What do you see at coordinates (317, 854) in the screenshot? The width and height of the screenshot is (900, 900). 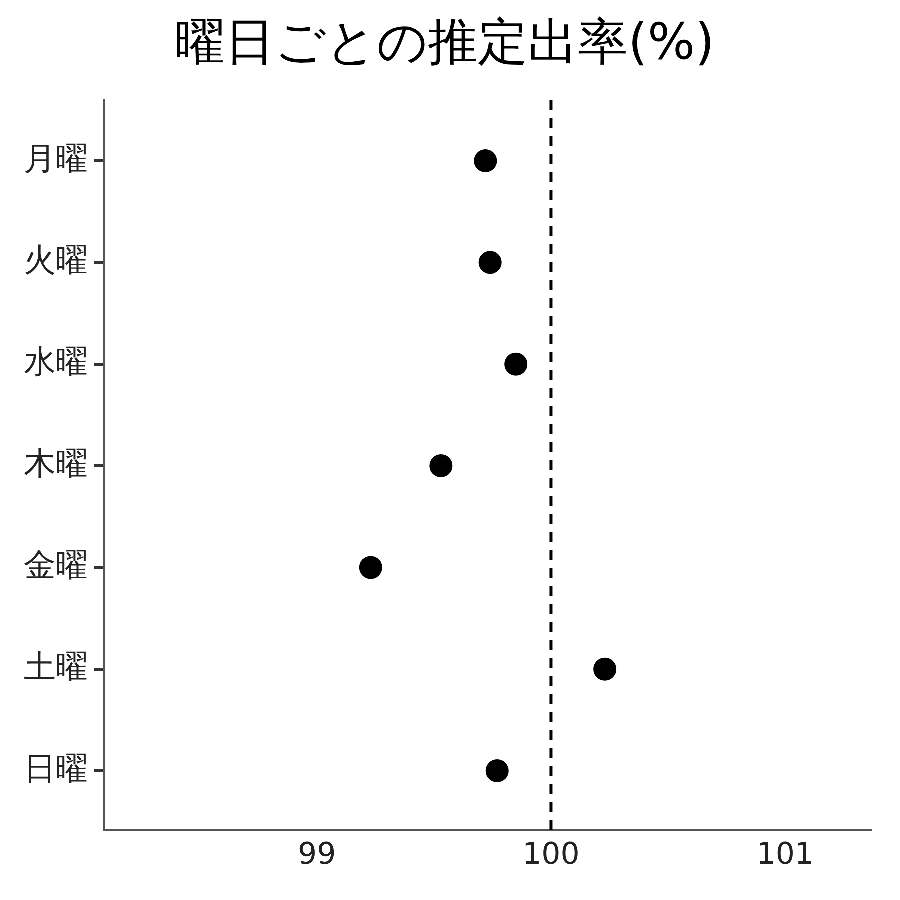 I see `x-tick-label: 99` at bounding box center [317, 854].